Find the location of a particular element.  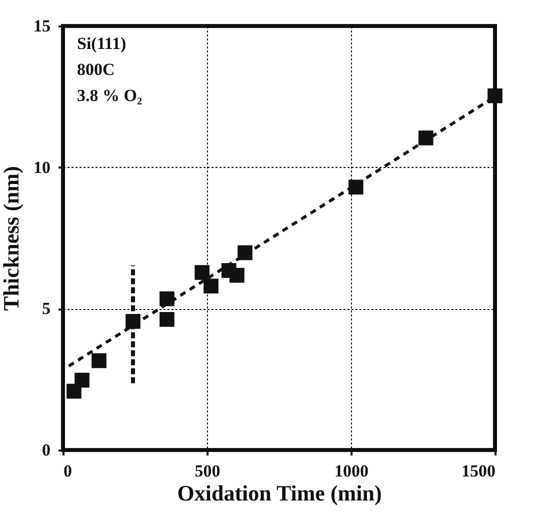

y-tick-label: 15 is located at coordinates (42, 26).